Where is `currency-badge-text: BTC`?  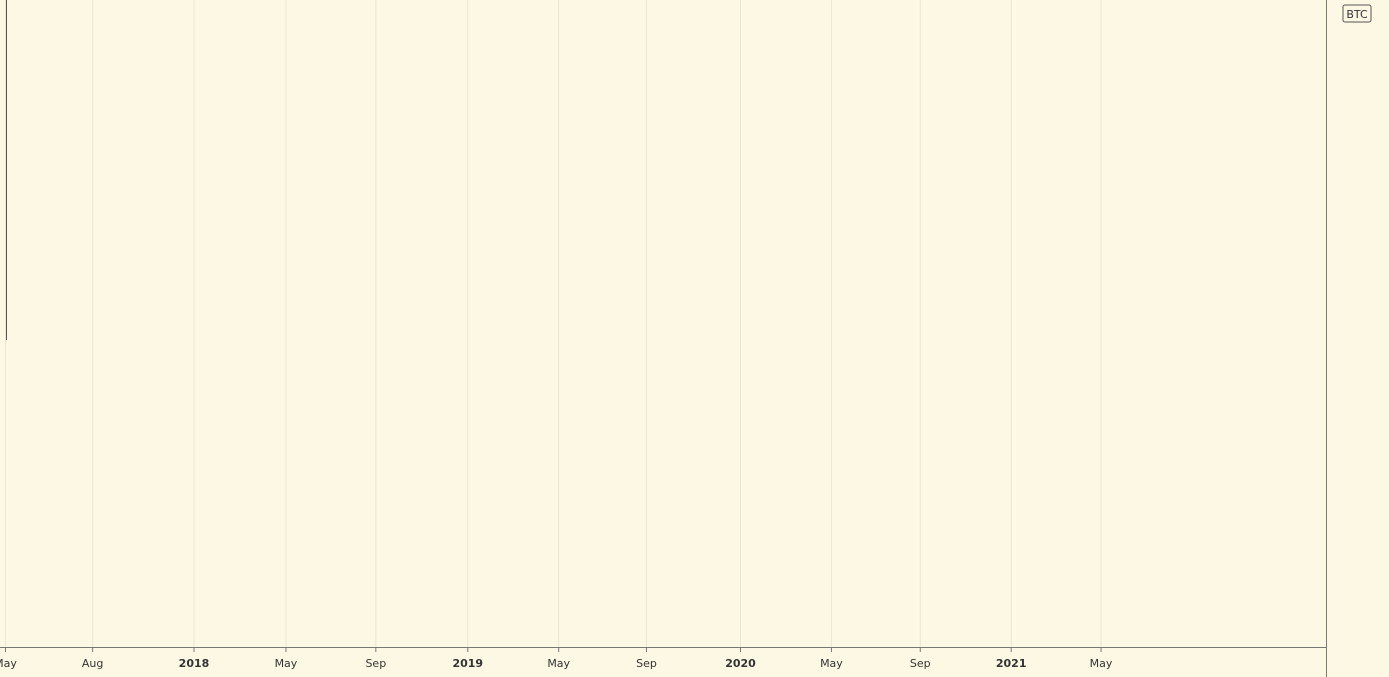
currency-badge-text: BTC is located at coordinates (1357, 14).